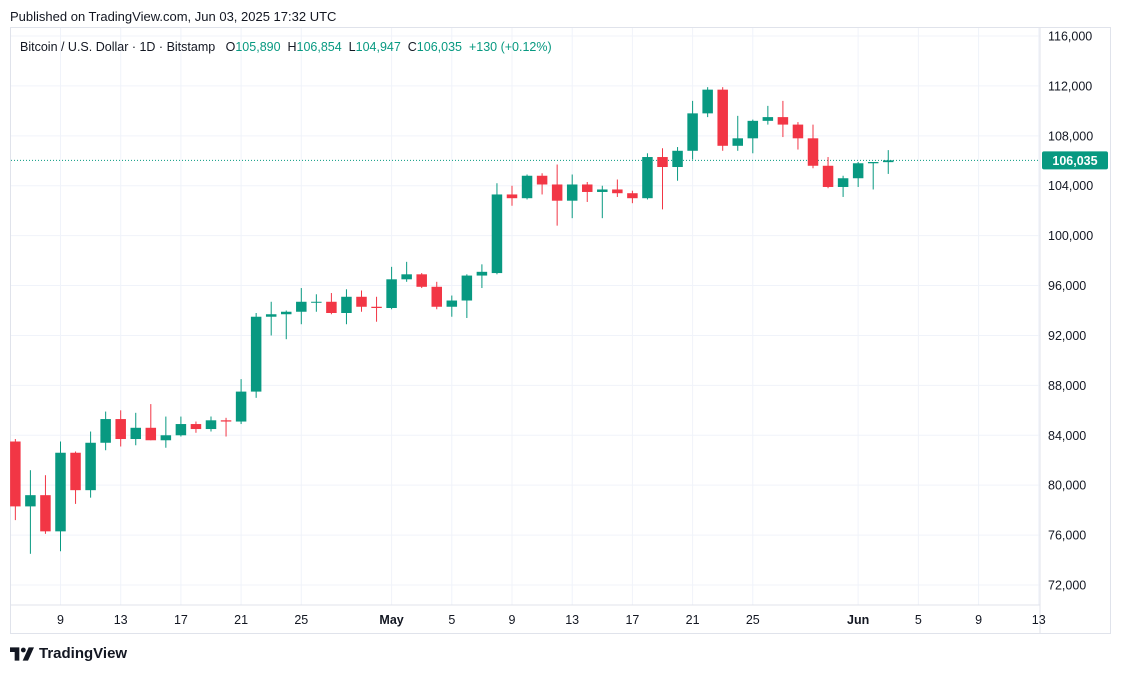 The width and height of the screenshot is (1123, 674). What do you see at coordinates (230, 47) in the screenshot?
I see `open-label: O` at bounding box center [230, 47].